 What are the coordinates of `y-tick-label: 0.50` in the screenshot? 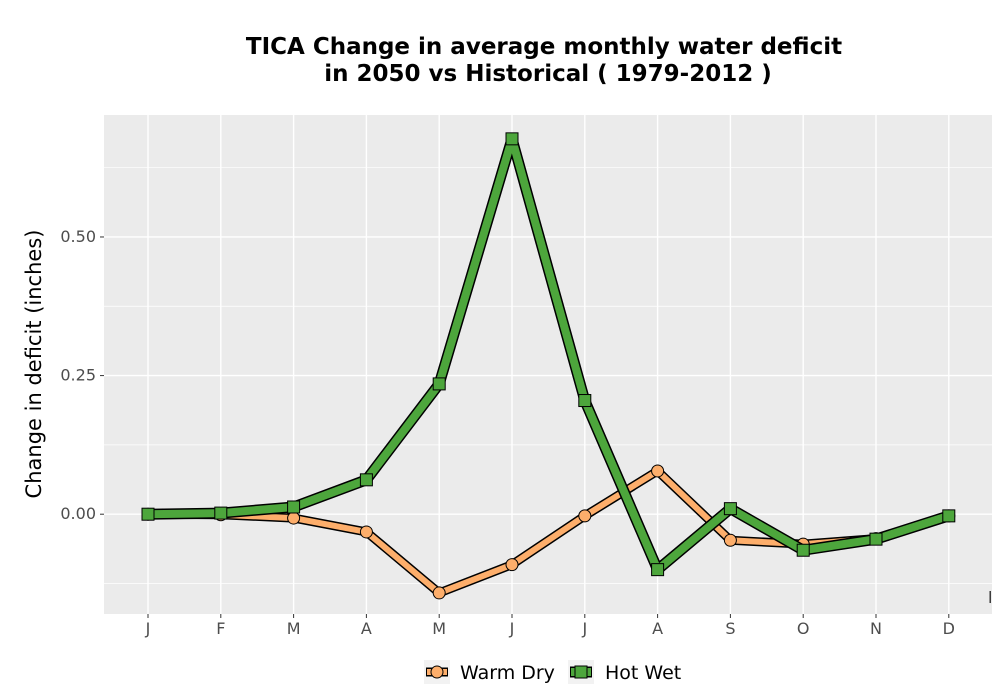 It's located at (78, 236).